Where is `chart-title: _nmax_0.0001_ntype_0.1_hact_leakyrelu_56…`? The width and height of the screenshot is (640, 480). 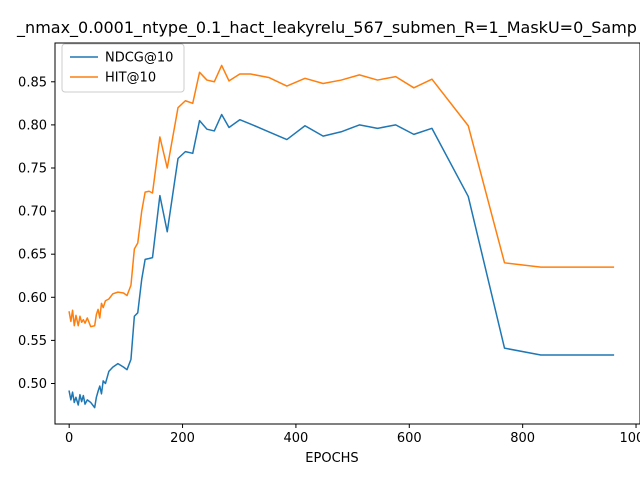 chart-title: _nmax_0.0001_ntype_0.1_hact_leakyrelu_56… is located at coordinates (326, 28).